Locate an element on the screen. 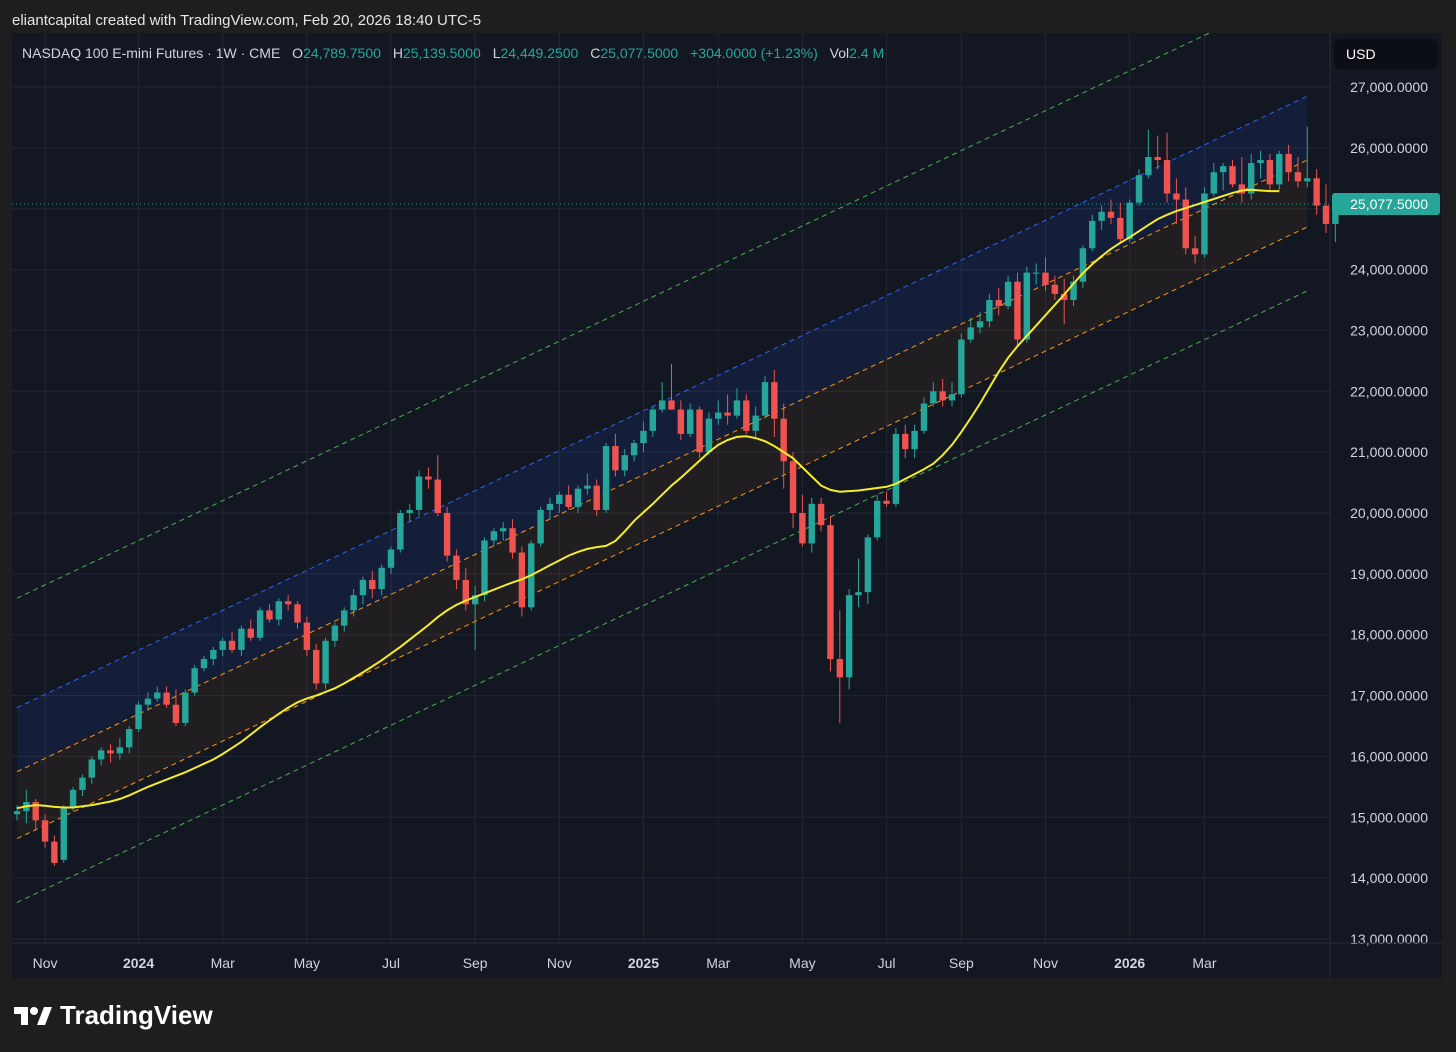 The width and height of the screenshot is (1456, 1052). high-value: 25,139.5000 is located at coordinates (441, 53).